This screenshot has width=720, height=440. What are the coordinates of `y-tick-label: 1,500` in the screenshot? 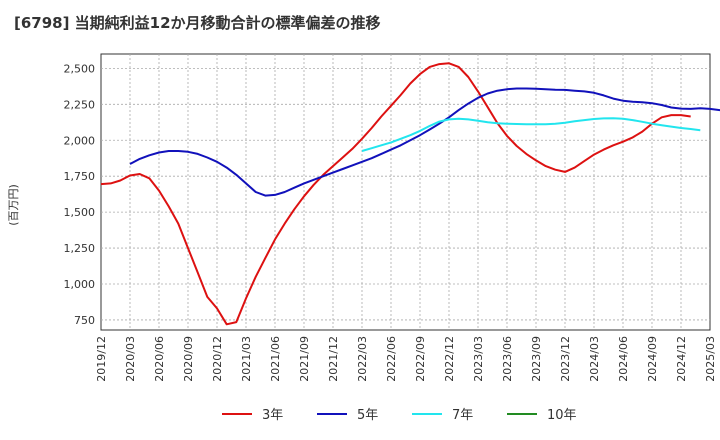 It's located at (80, 212).